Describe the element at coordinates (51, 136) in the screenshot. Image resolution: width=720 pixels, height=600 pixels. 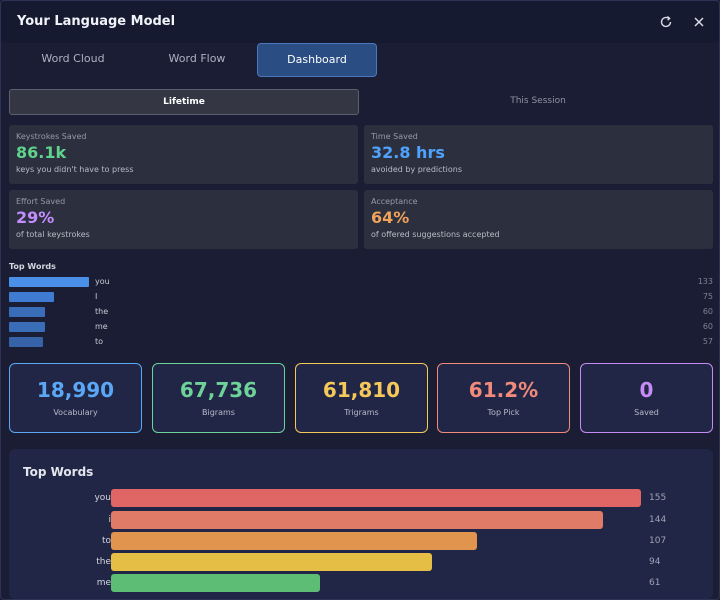
I see `stat-label: Keystrokes Saved` at that location.